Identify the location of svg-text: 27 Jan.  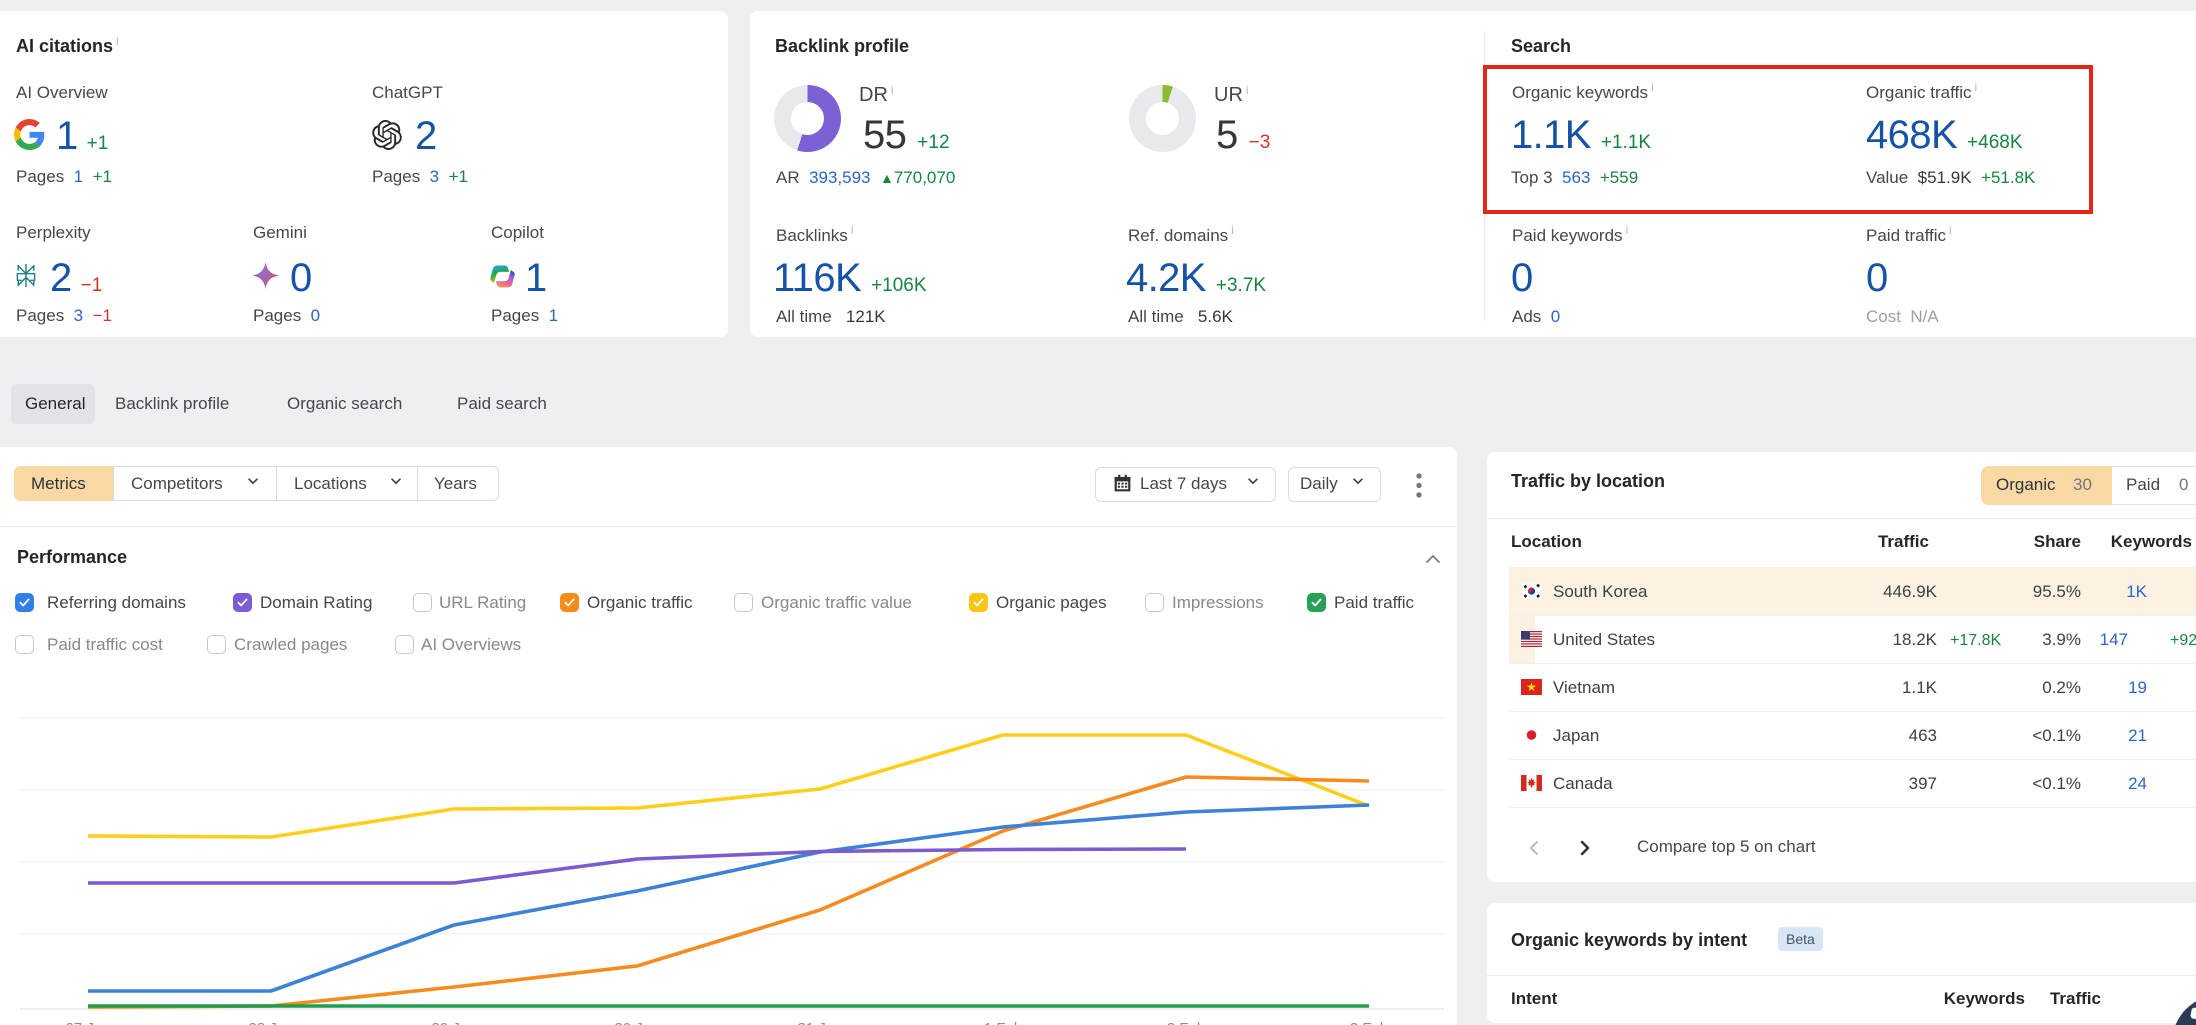
(87, 1022).